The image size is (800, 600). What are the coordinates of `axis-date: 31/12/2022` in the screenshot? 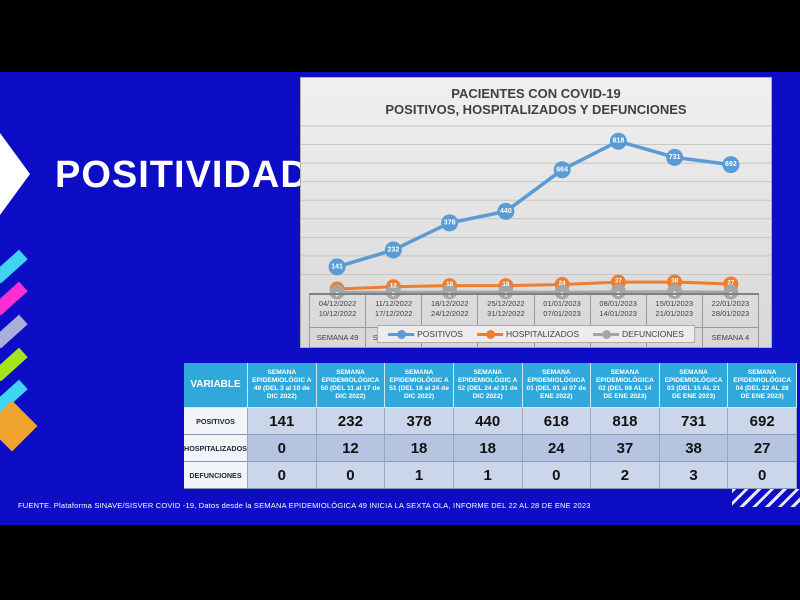 It's located at (506, 313).